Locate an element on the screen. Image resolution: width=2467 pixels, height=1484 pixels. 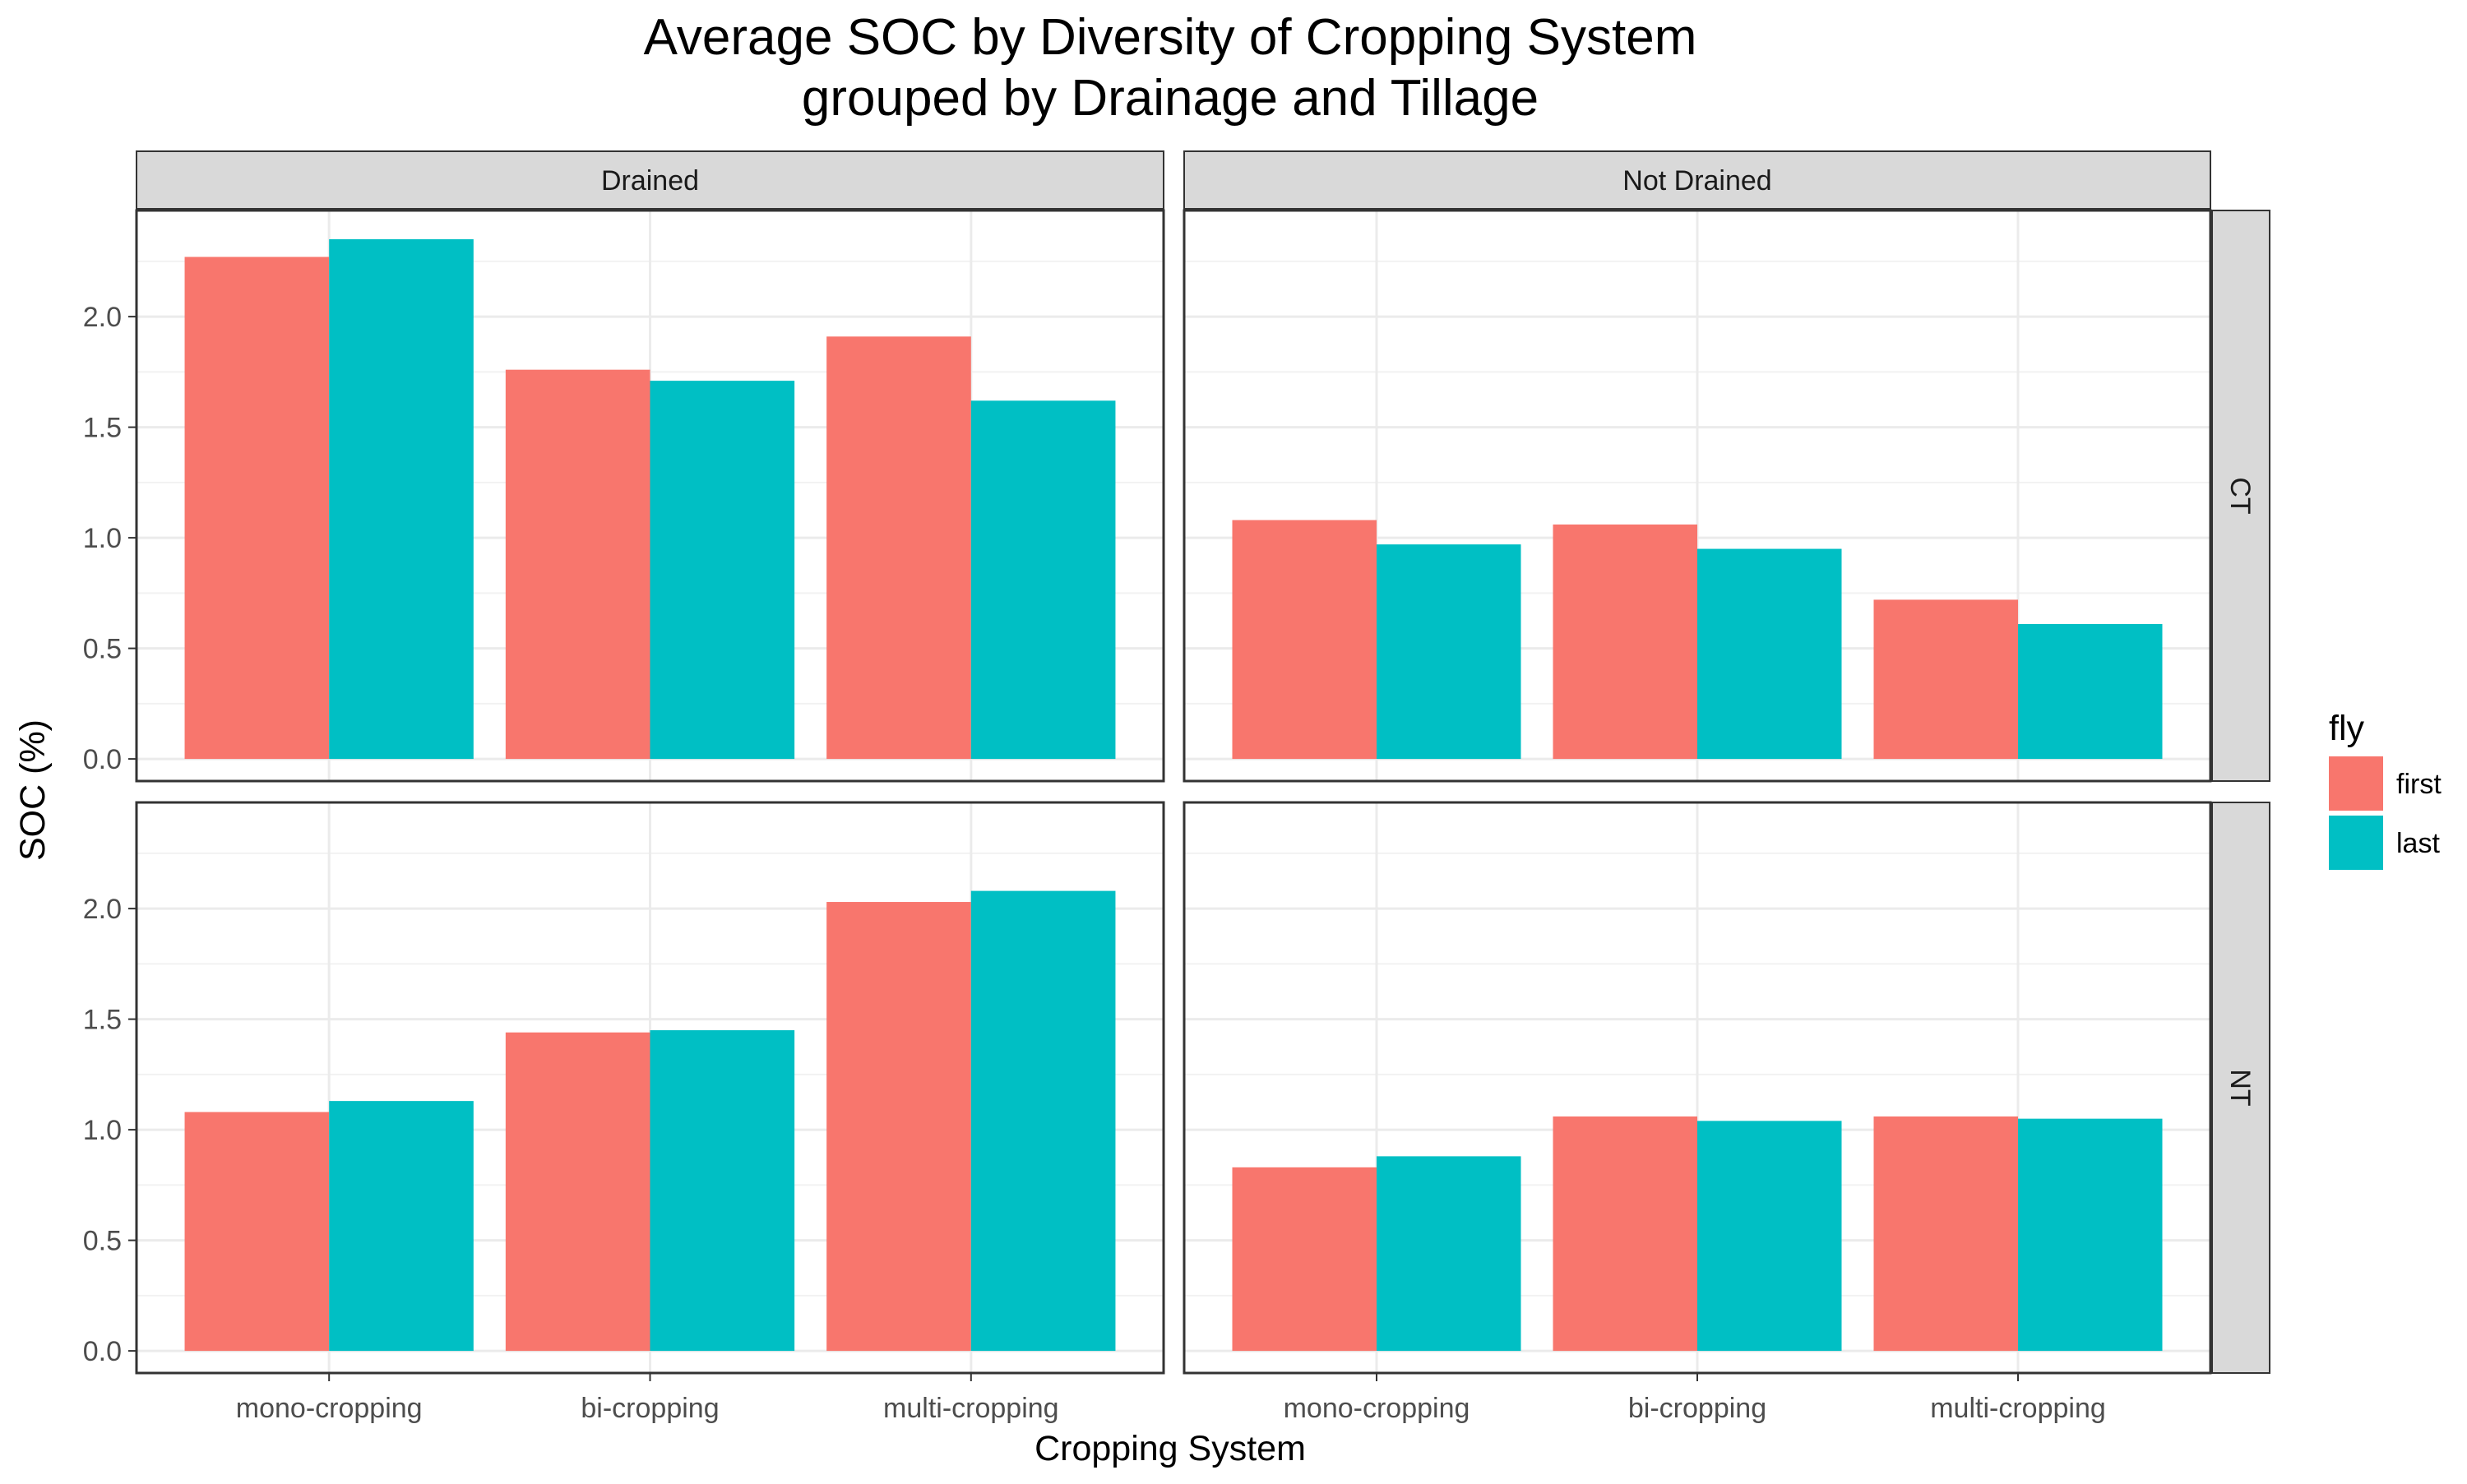
chart-title-line-2: grouped by Drainage and Tillage is located at coordinates (1170, 98).